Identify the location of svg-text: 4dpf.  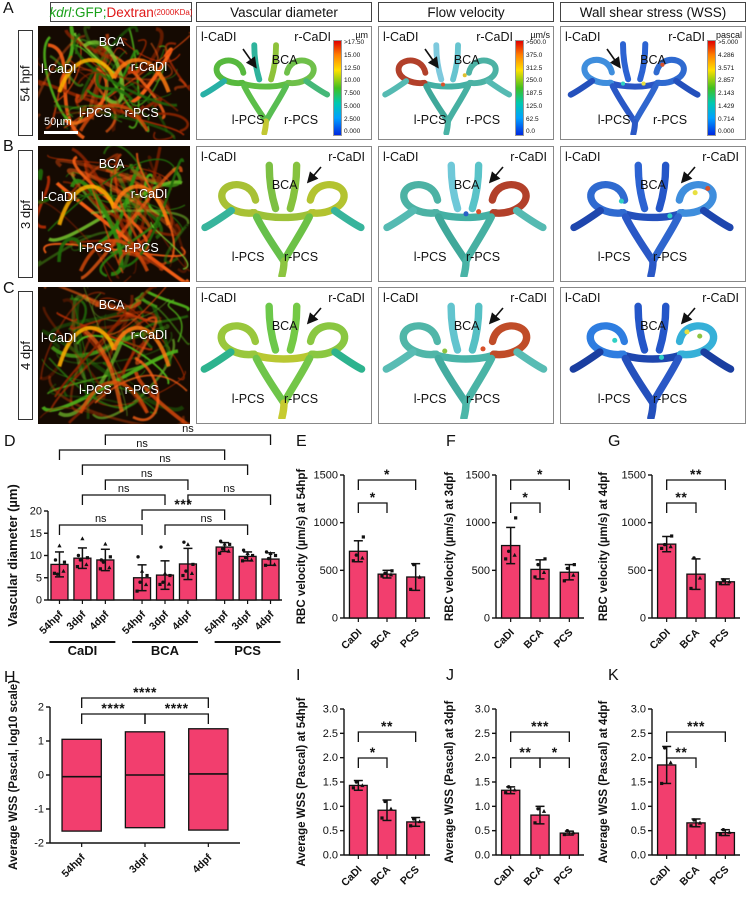
(99, 620).